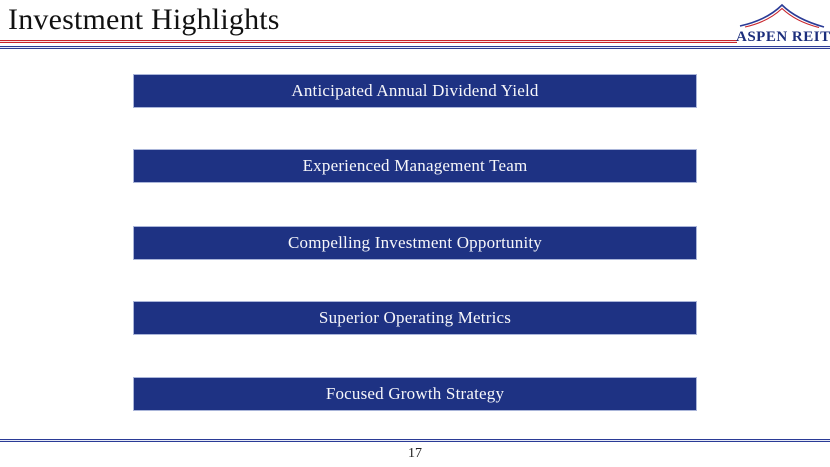 Image resolution: width=830 pixels, height=467 pixels. What do you see at coordinates (782, 15) in the screenshot?
I see `roof-icon` at bounding box center [782, 15].